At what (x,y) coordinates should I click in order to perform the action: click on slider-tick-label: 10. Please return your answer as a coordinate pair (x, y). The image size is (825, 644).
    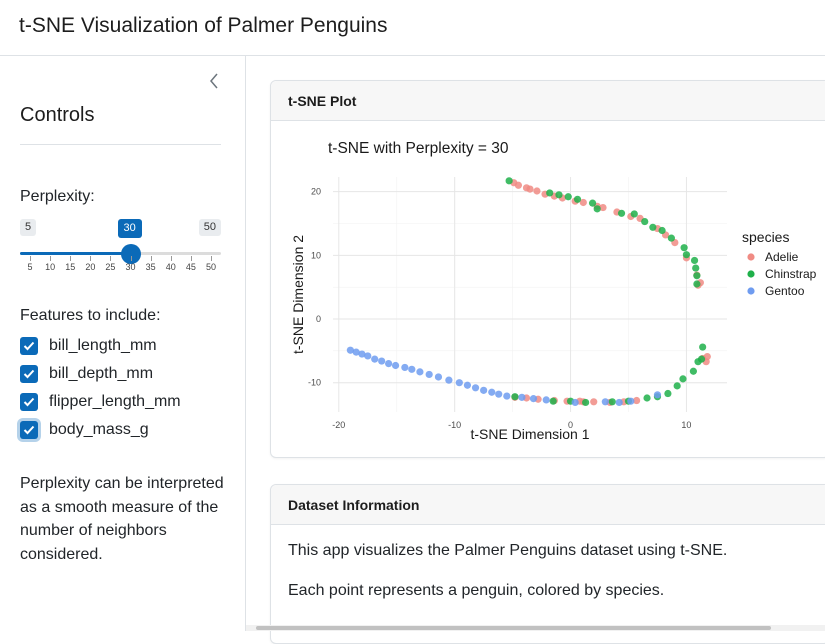
    Looking at the image, I should click on (50, 267).